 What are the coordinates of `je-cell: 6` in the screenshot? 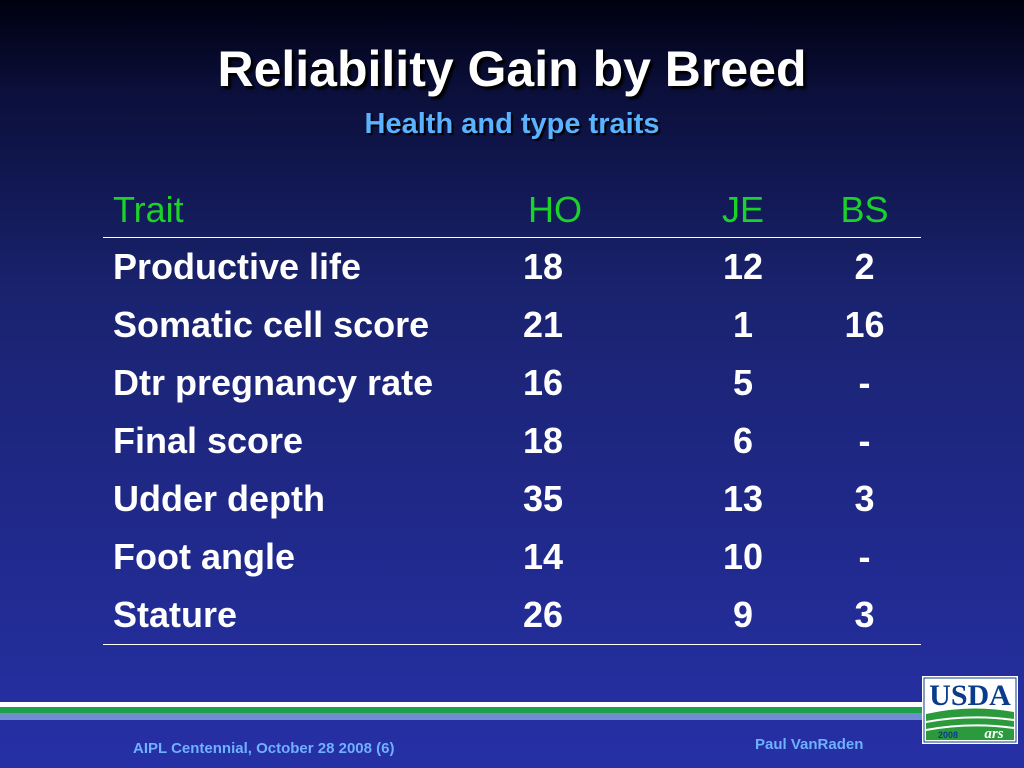 It's located at (743, 440).